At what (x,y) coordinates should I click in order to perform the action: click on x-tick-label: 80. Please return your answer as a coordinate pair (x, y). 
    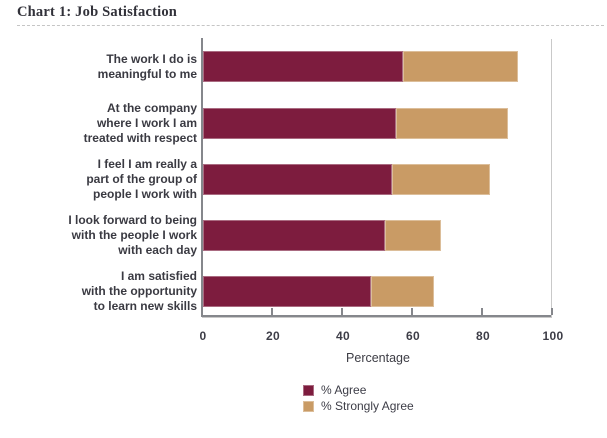
    Looking at the image, I should click on (483, 336).